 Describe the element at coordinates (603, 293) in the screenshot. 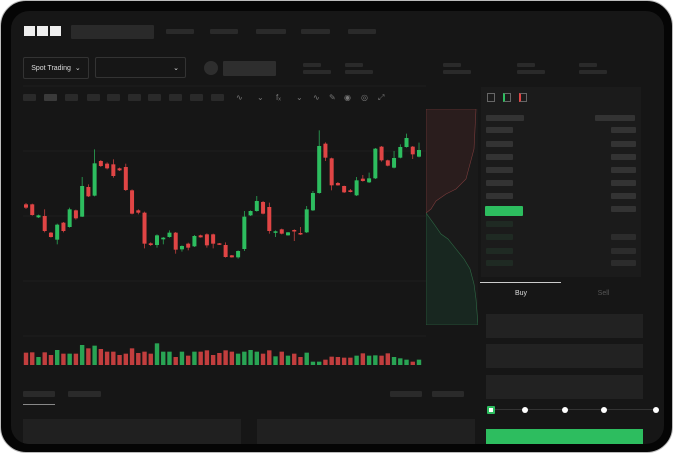

I see `tab-sell: Sell` at that location.